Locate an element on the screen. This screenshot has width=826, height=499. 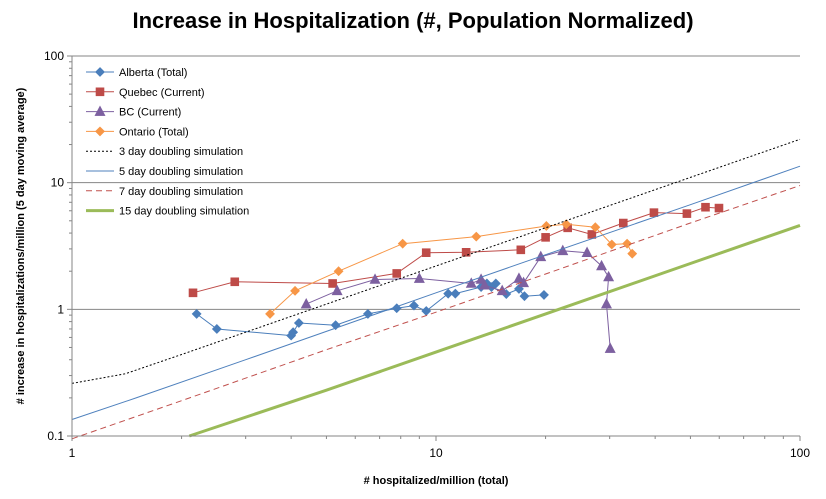
legend-label: Quebec (Current) is located at coordinates (162, 93).